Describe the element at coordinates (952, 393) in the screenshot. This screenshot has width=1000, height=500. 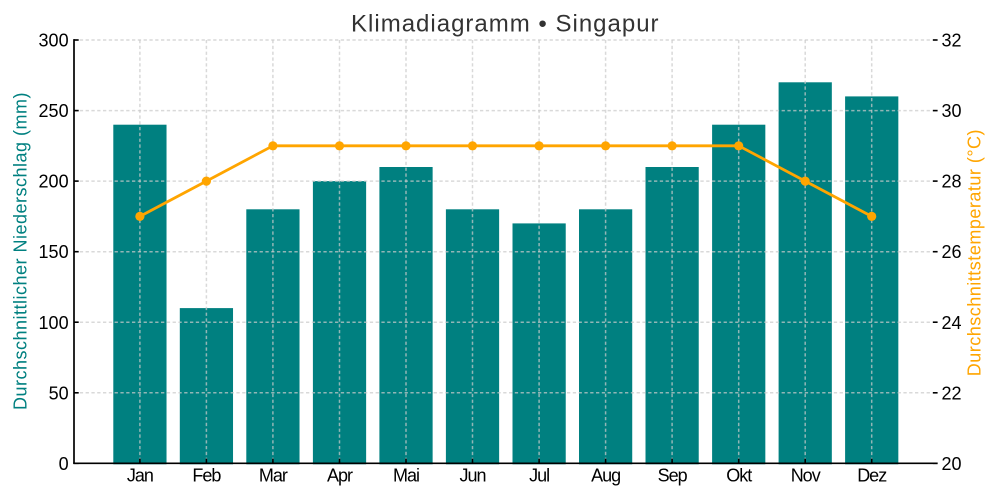
I see `svg-text: 22` at that location.